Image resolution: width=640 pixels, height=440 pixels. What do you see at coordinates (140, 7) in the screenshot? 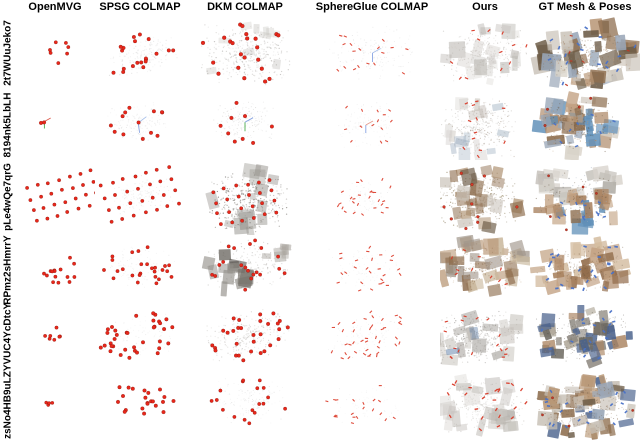
I see `column-header-spsg: SPSG COLMAP` at bounding box center [140, 7].